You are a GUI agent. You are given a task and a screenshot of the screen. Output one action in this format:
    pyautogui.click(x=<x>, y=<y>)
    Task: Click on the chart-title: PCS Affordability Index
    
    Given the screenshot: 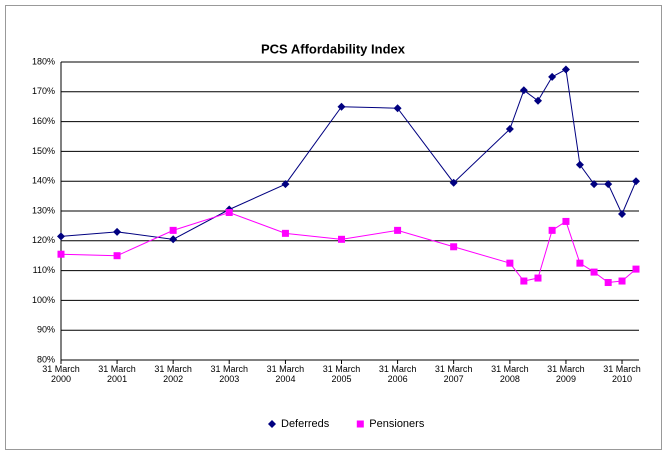 What is the action you would take?
    pyautogui.click(x=333, y=48)
    